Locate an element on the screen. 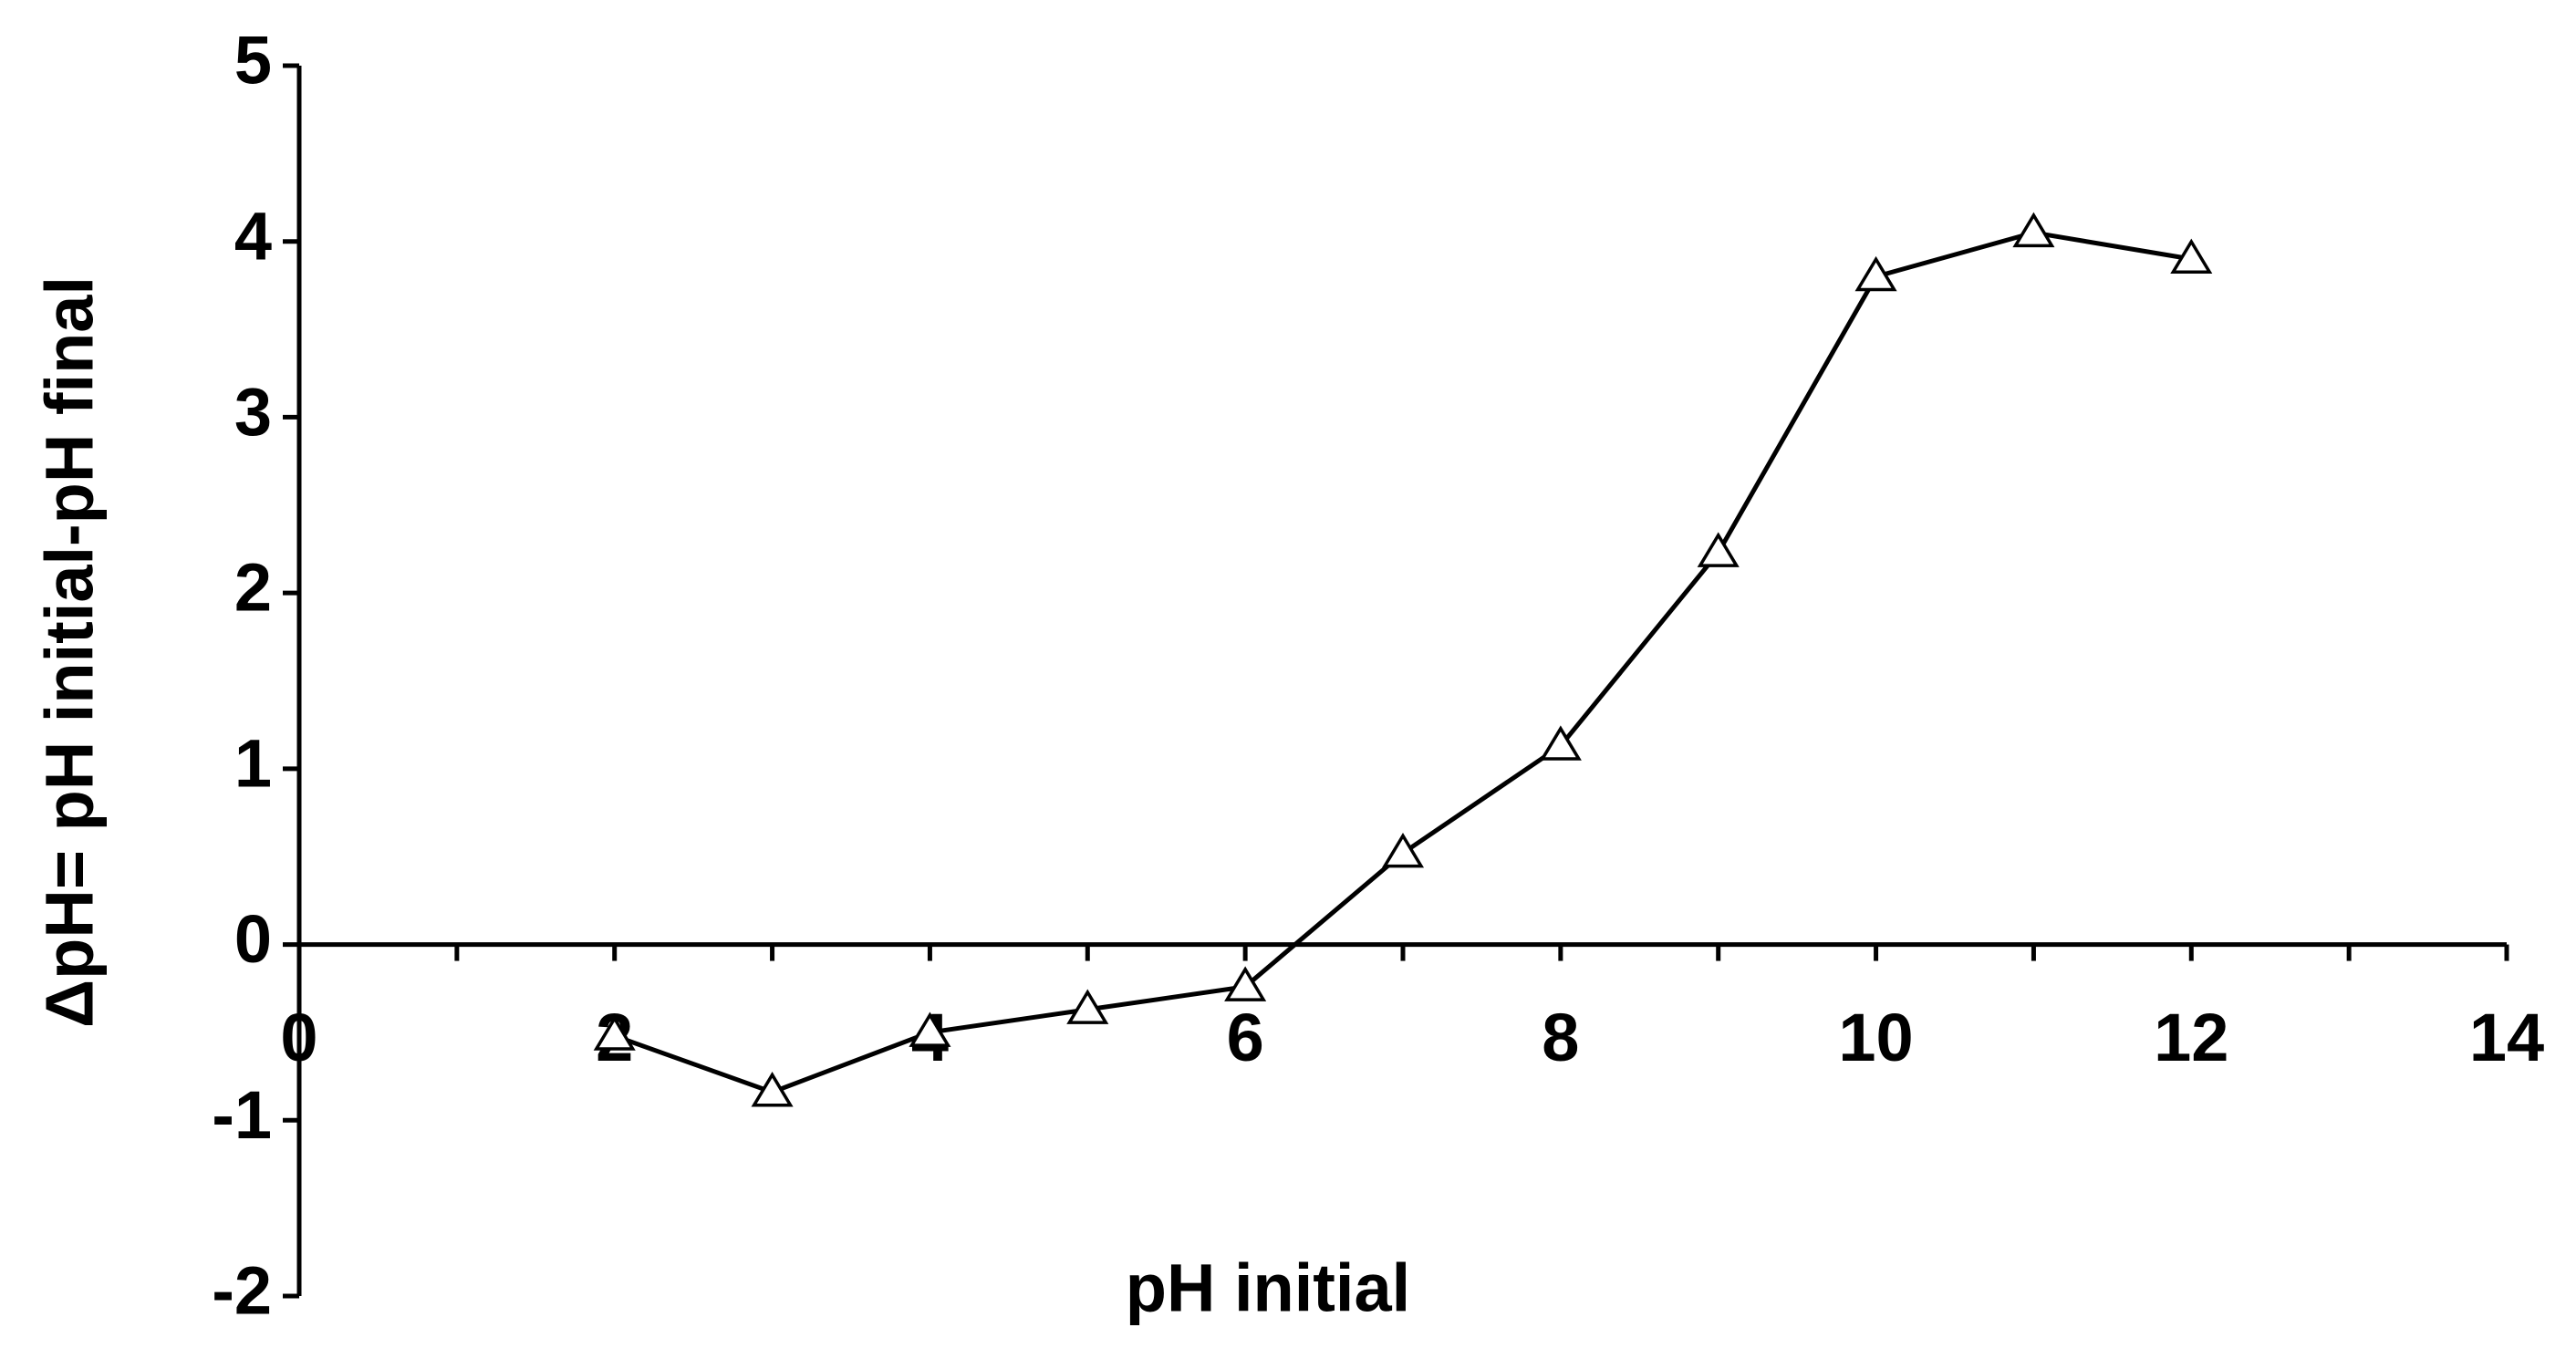 The image size is (2576, 1369). y-tick-label: 2 is located at coordinates (253, 588).